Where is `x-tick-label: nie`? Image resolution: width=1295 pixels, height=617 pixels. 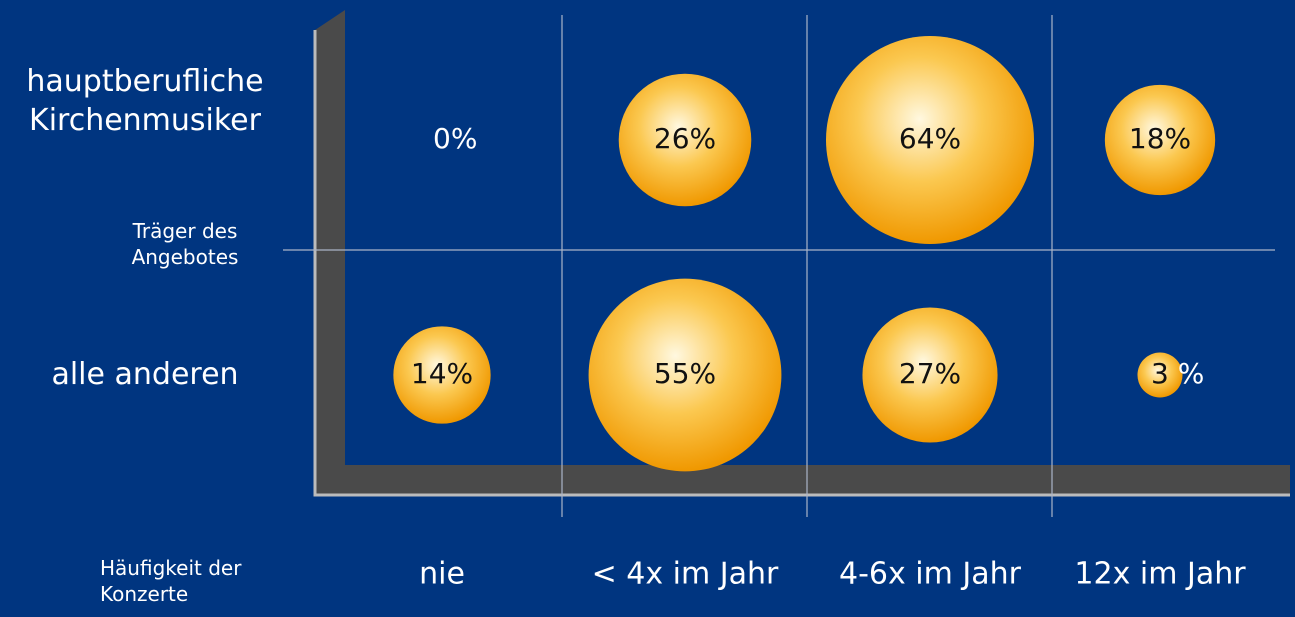 x-tick-label: nie is located at coordinates (442, 574).